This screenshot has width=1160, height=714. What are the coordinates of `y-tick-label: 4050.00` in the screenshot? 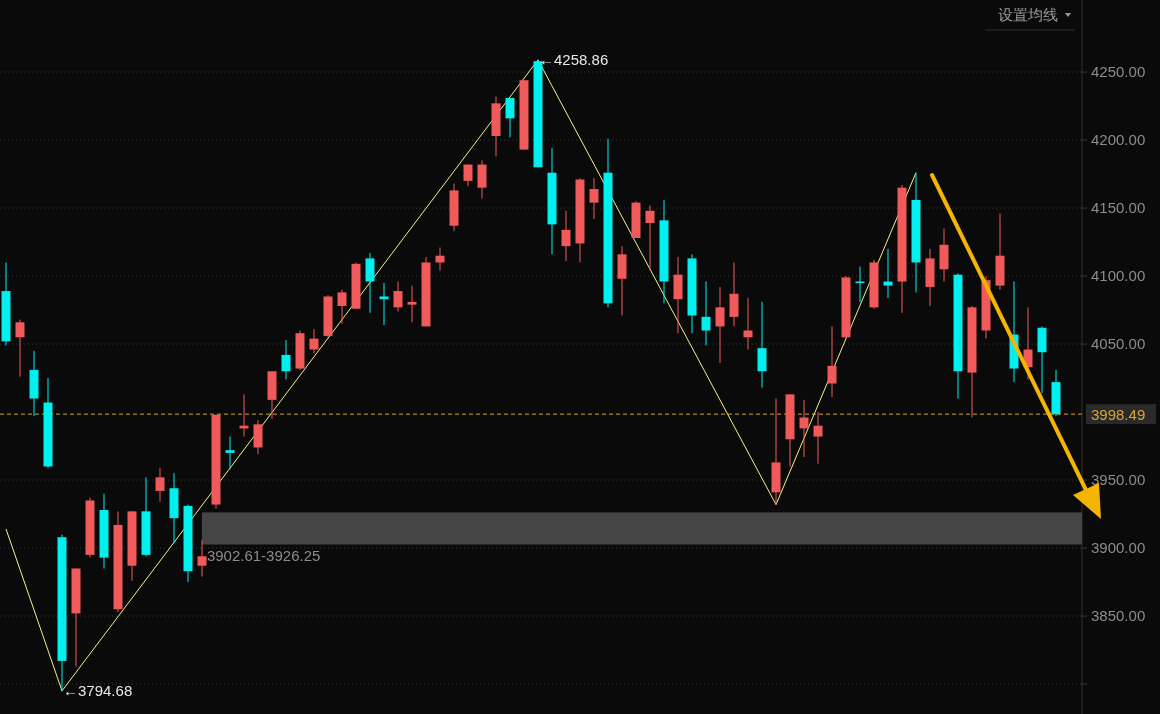 It's located at (1118, 344).